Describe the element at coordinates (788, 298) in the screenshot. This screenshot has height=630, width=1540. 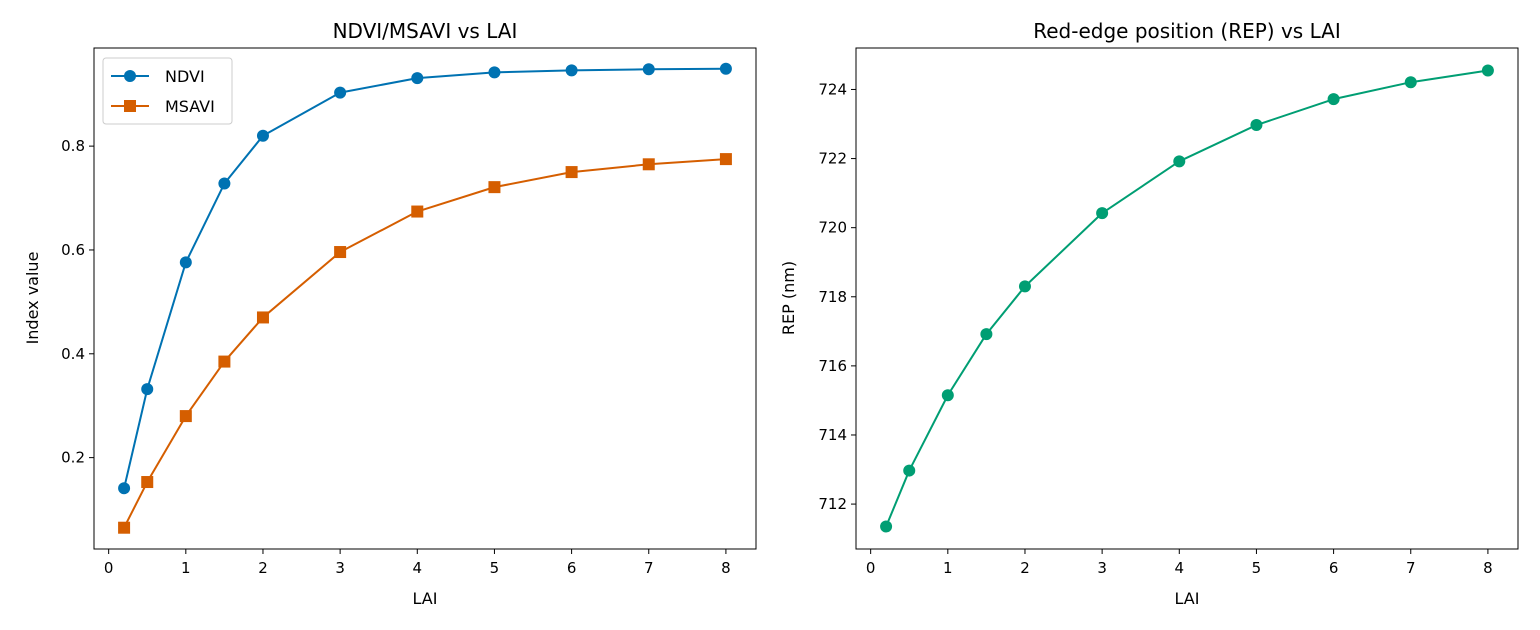
I see `y-axis-label: REP (nm)` at that location.